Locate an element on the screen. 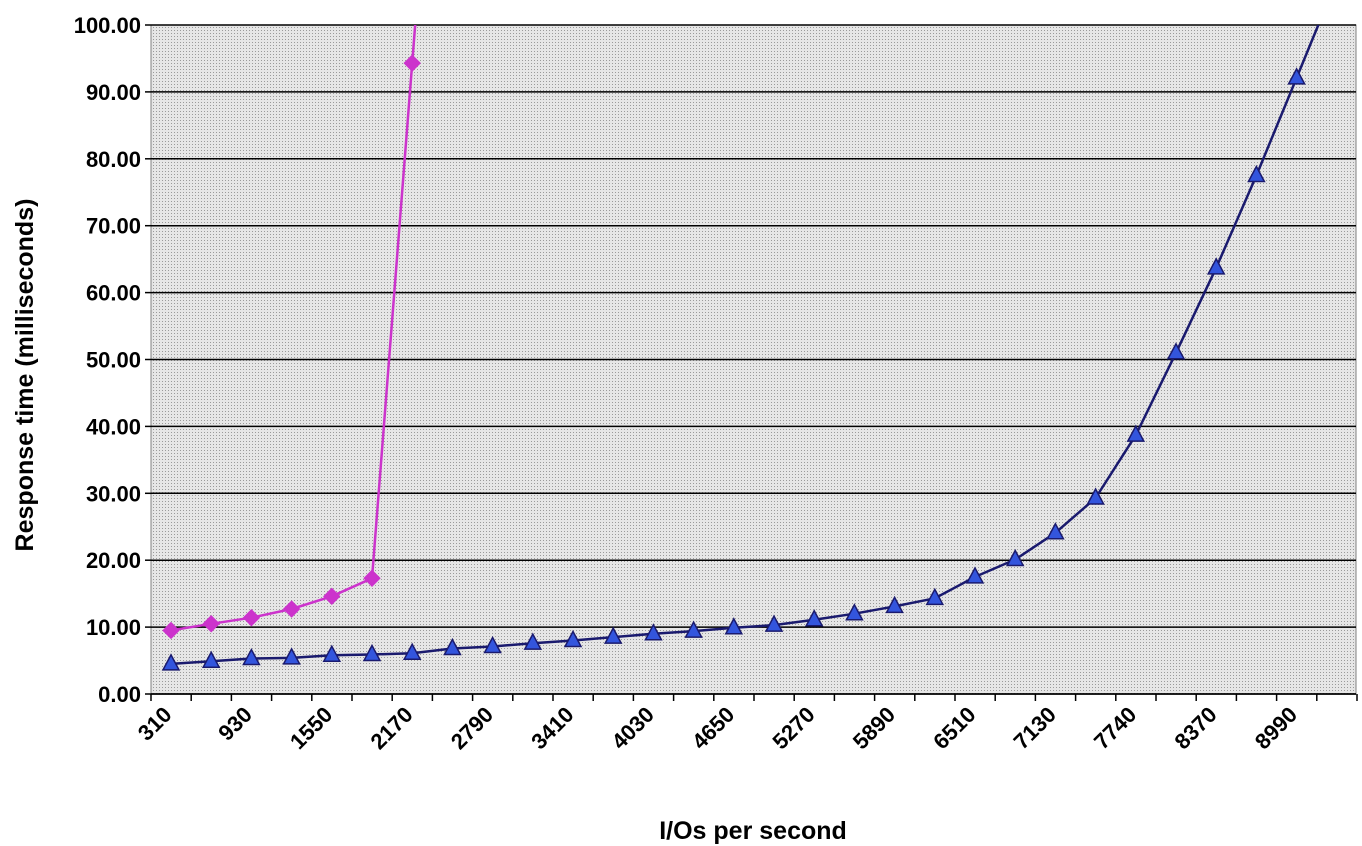 The height and width of the screenshot is (846, 1362). y-tick-label: 70.00 is located at coordinates (113, 226).